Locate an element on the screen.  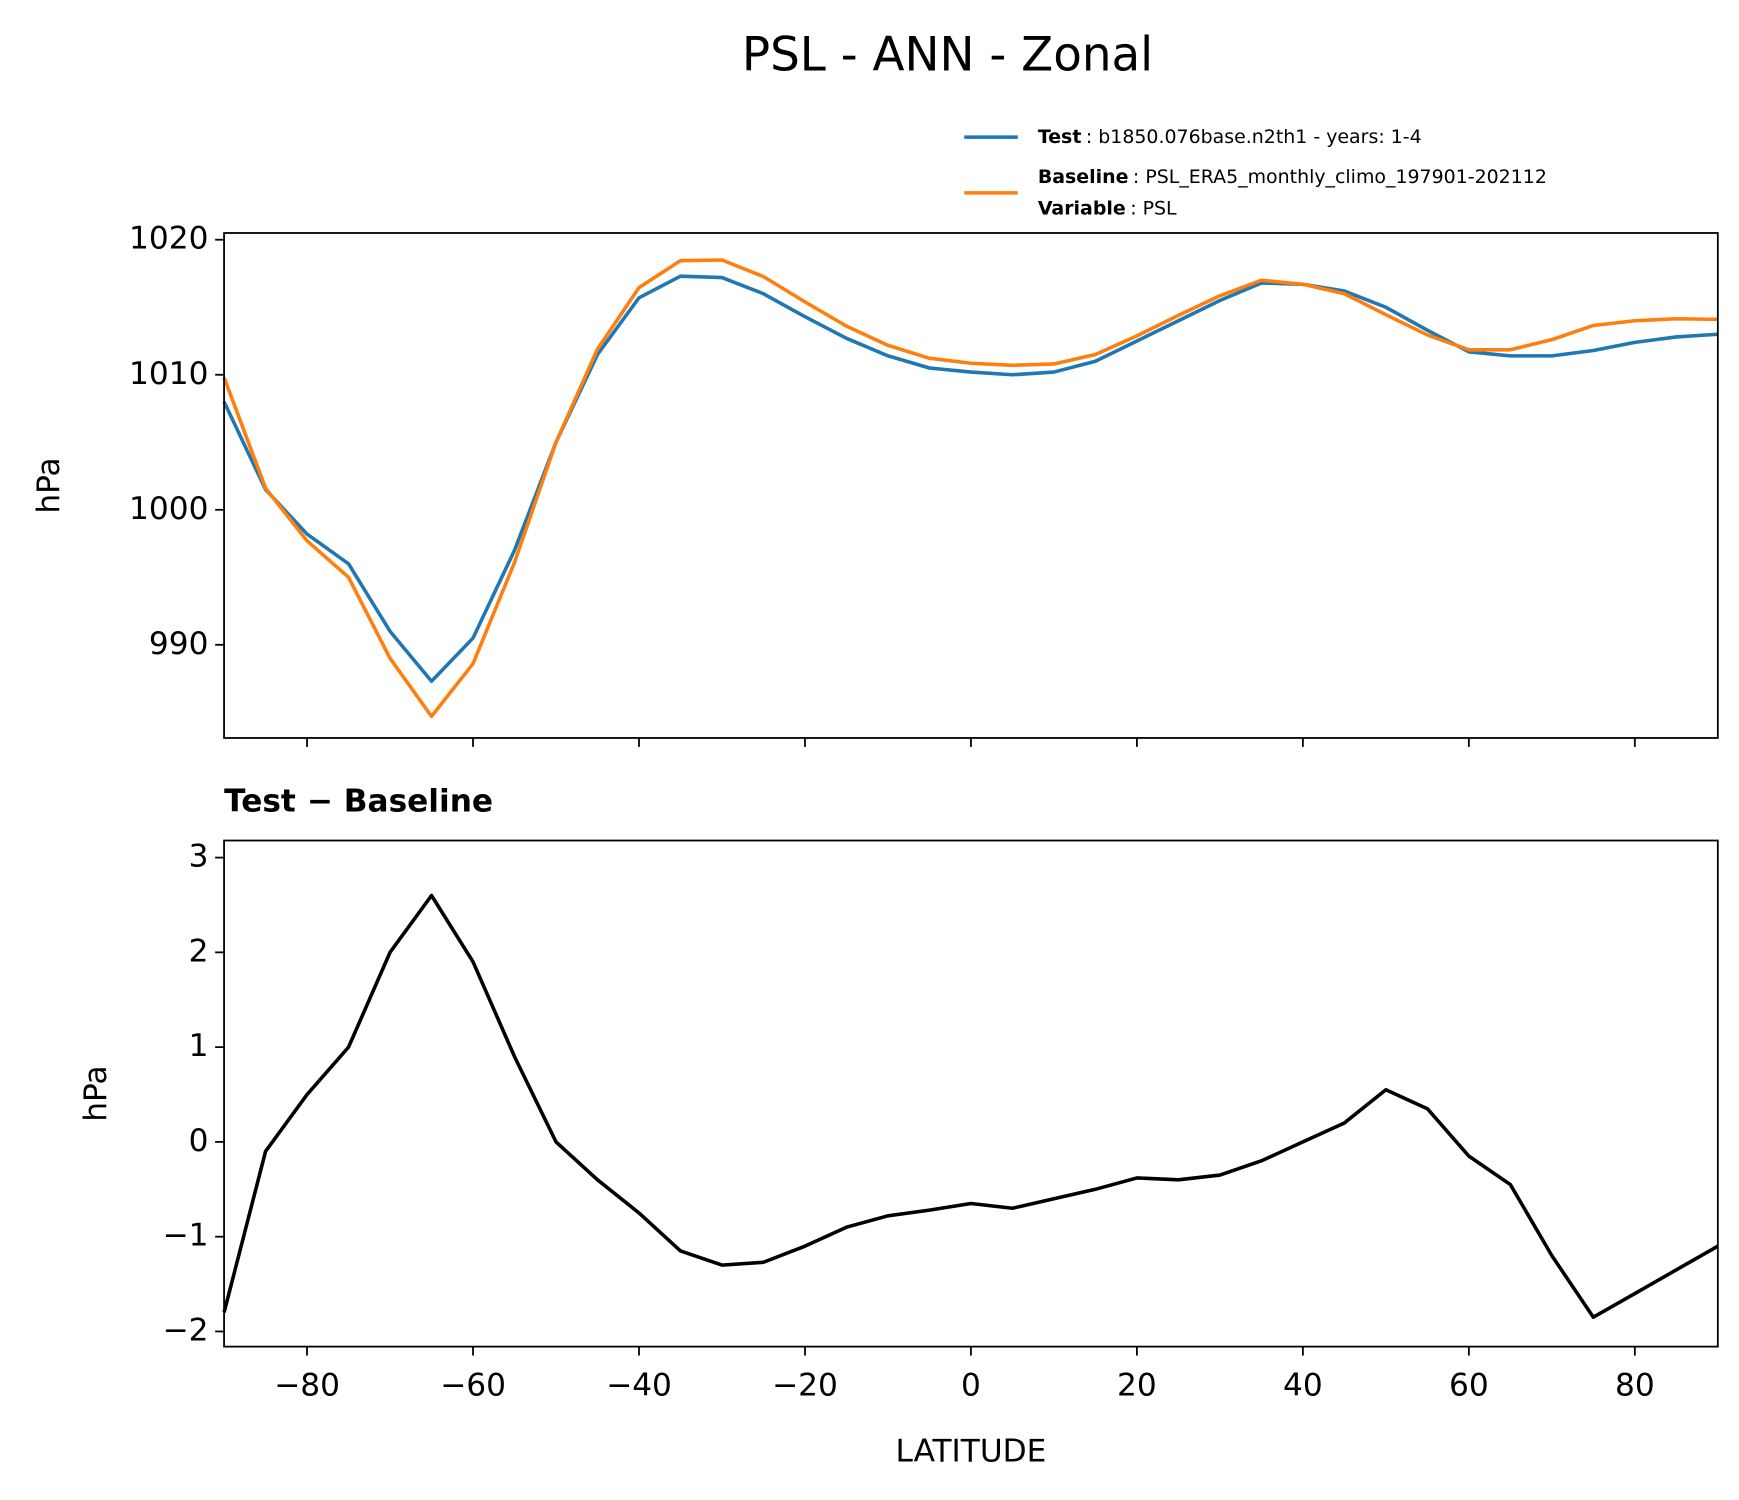
y-tick-label: 0 is located at coordinates (199, 1141).